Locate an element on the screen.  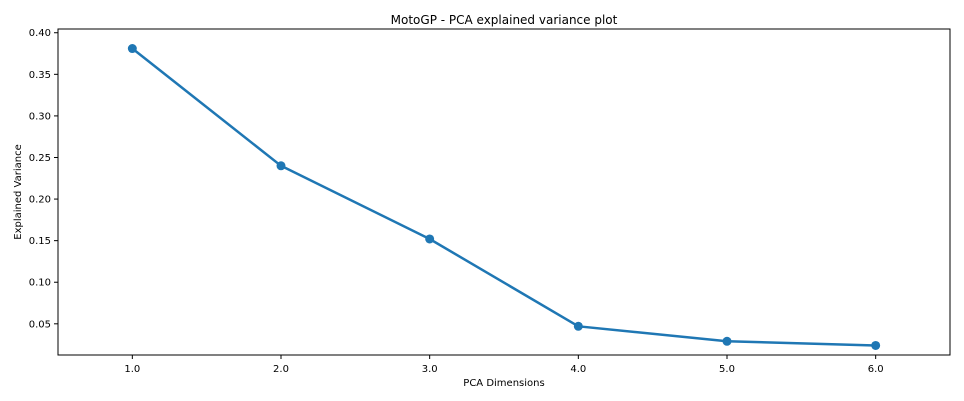
x-tick-label: 2.0 is located at coordinates (281, 369).